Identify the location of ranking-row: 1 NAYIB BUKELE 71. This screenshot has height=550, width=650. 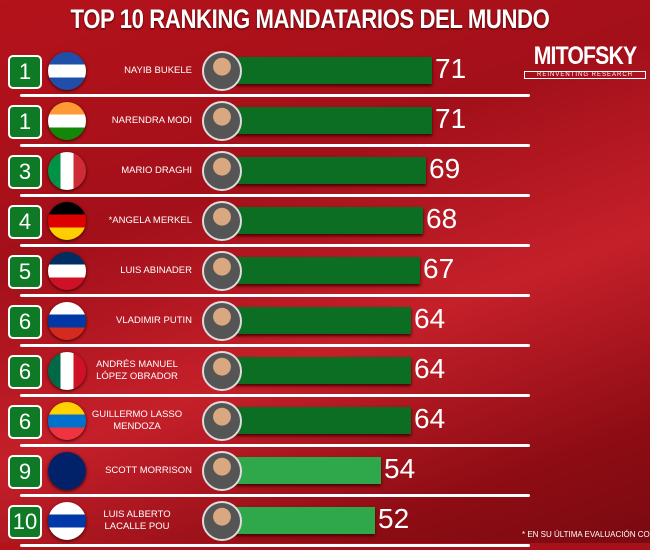
(325, 75).